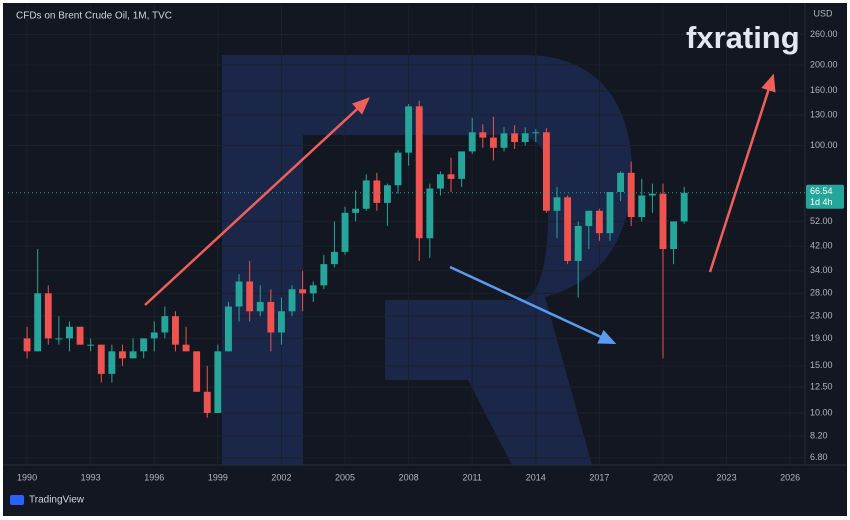 This screenshot has width=850, height=520. I want to click on y-tick-label: 15.00, so click(821, 365).